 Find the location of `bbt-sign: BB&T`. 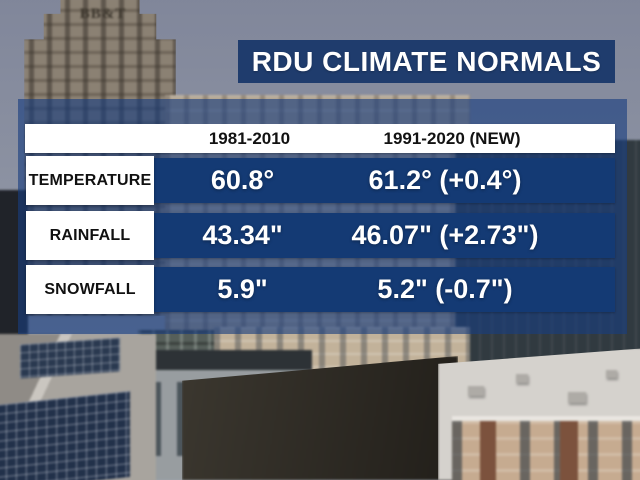

bbt-sign: BB&T is located at coordinates (103, 14).